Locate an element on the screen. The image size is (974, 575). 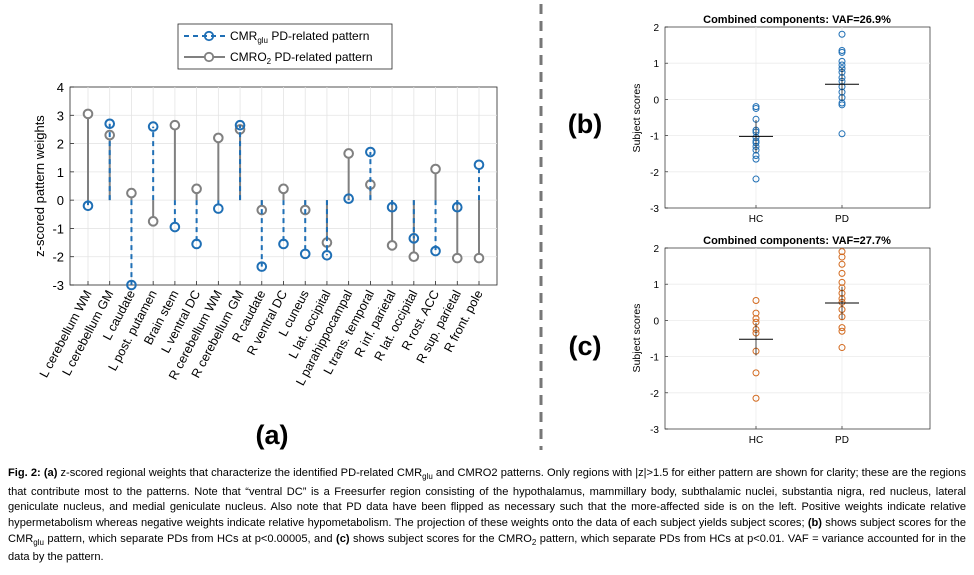
panel-a-ylabel: z-scored pattern weights is located at coordinates (39, 186).